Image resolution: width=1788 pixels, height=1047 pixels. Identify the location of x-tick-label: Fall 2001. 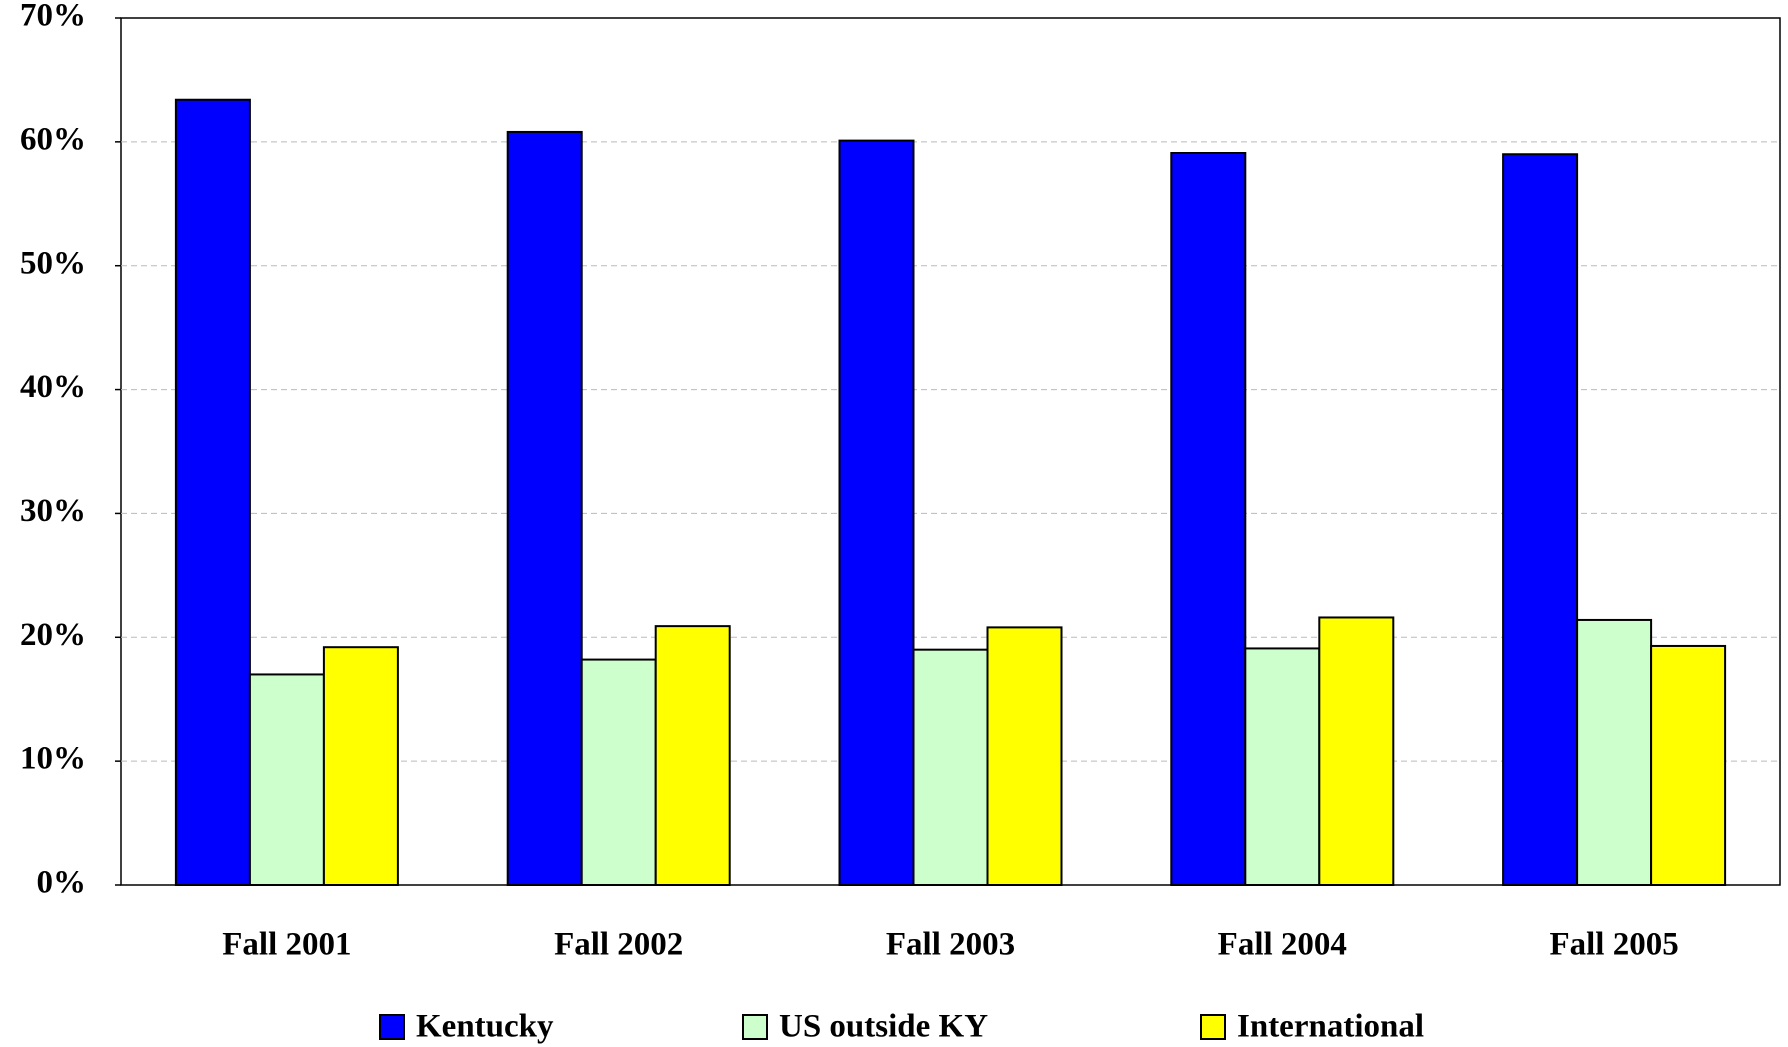
(286, 945).